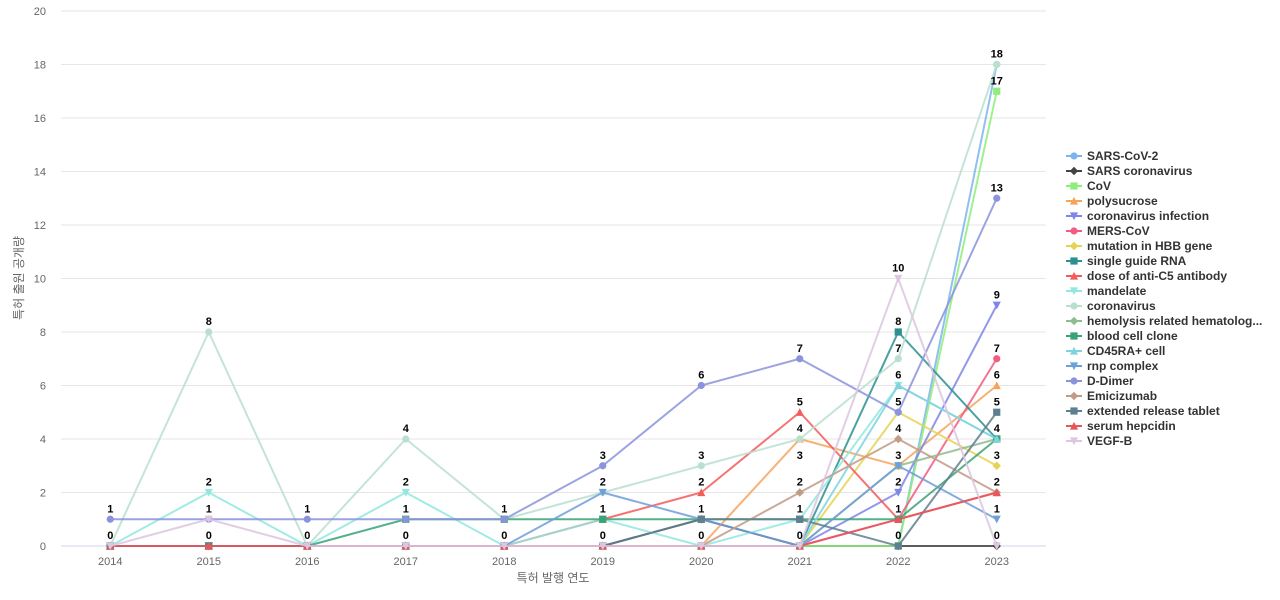 The height and width of the screenshot is (600, 1280). I want to click on legend-item: SARS-CoV-2, so click(1112, 156).